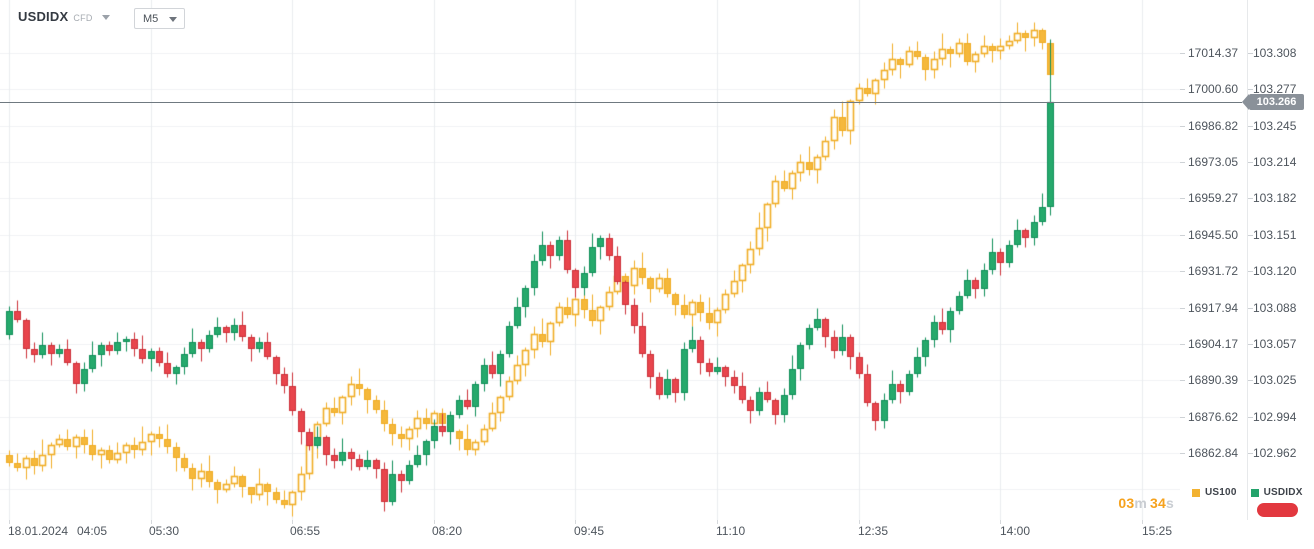  Describe the element at coordinates (1141, 503) in the screenshot. I see `countdown-minutes-unit: m` at that location.